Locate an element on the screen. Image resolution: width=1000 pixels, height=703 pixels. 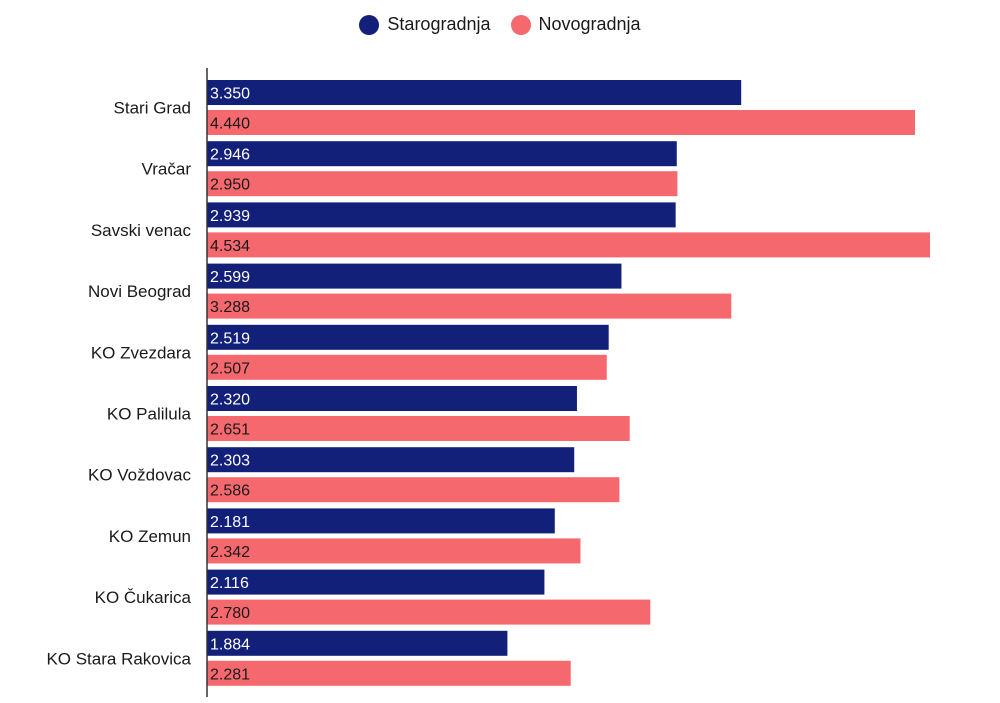
category-label-novi-beograd: Novi Beograd is located at coordinates (139, 291).